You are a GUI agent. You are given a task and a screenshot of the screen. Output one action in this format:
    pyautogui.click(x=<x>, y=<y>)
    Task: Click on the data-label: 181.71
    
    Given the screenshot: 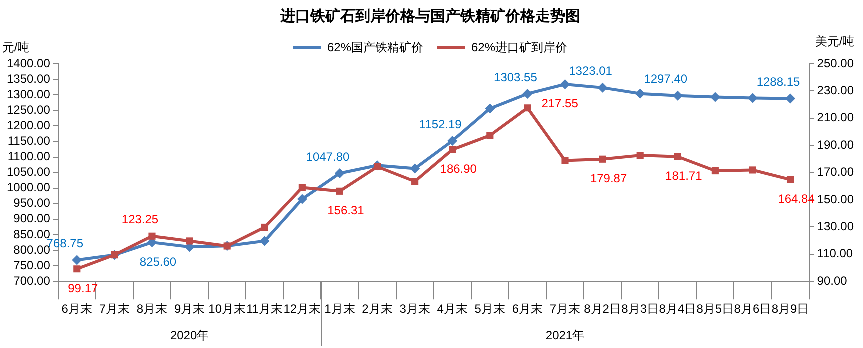 What is the action you would take?
    pyautogui.click(x=684, y=176)
    